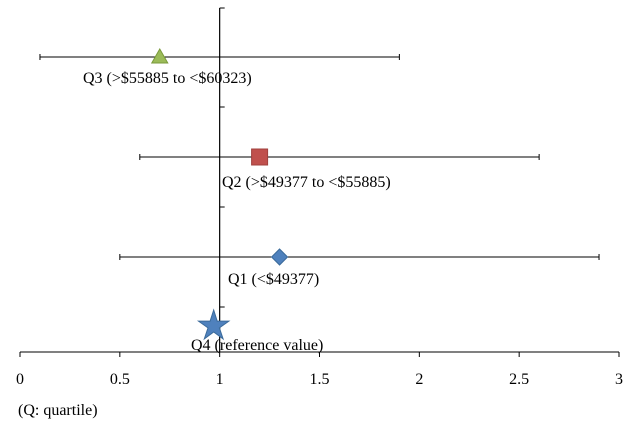 This screenshot has width=632, height=443. What do you see at coordinates (320, 379) in the screenshot?
I see `x-tick-label: 1.5` at bounding box center [320, 379].